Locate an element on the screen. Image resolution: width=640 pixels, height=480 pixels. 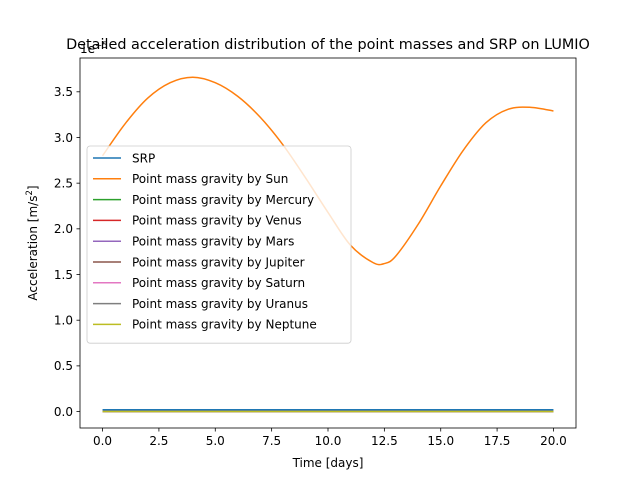
legend-label: SRP is located at coordinates (143, 158).